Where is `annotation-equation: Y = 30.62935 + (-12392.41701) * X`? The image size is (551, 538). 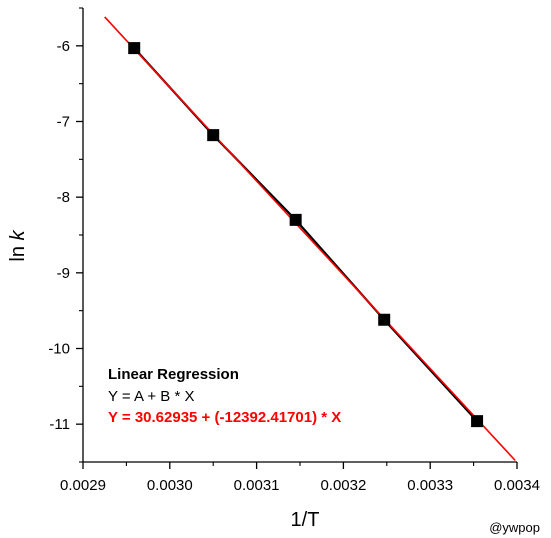 annotation-equation: Y = 30.62935 + (-12392.41701) * X is located at coordinates (224, 417).